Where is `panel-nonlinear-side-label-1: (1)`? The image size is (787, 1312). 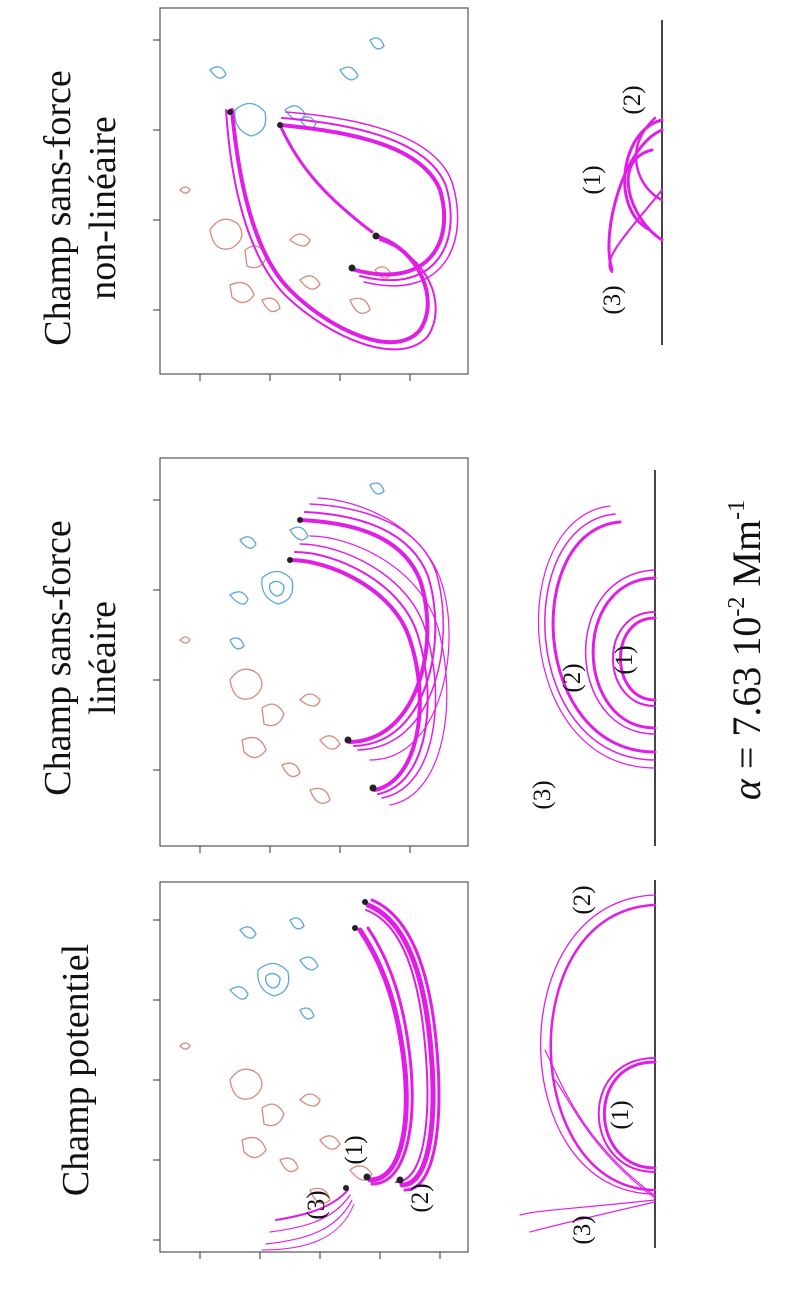 panel-nonlinear-side-label-1: (1) is located at coordinates (592, 179).